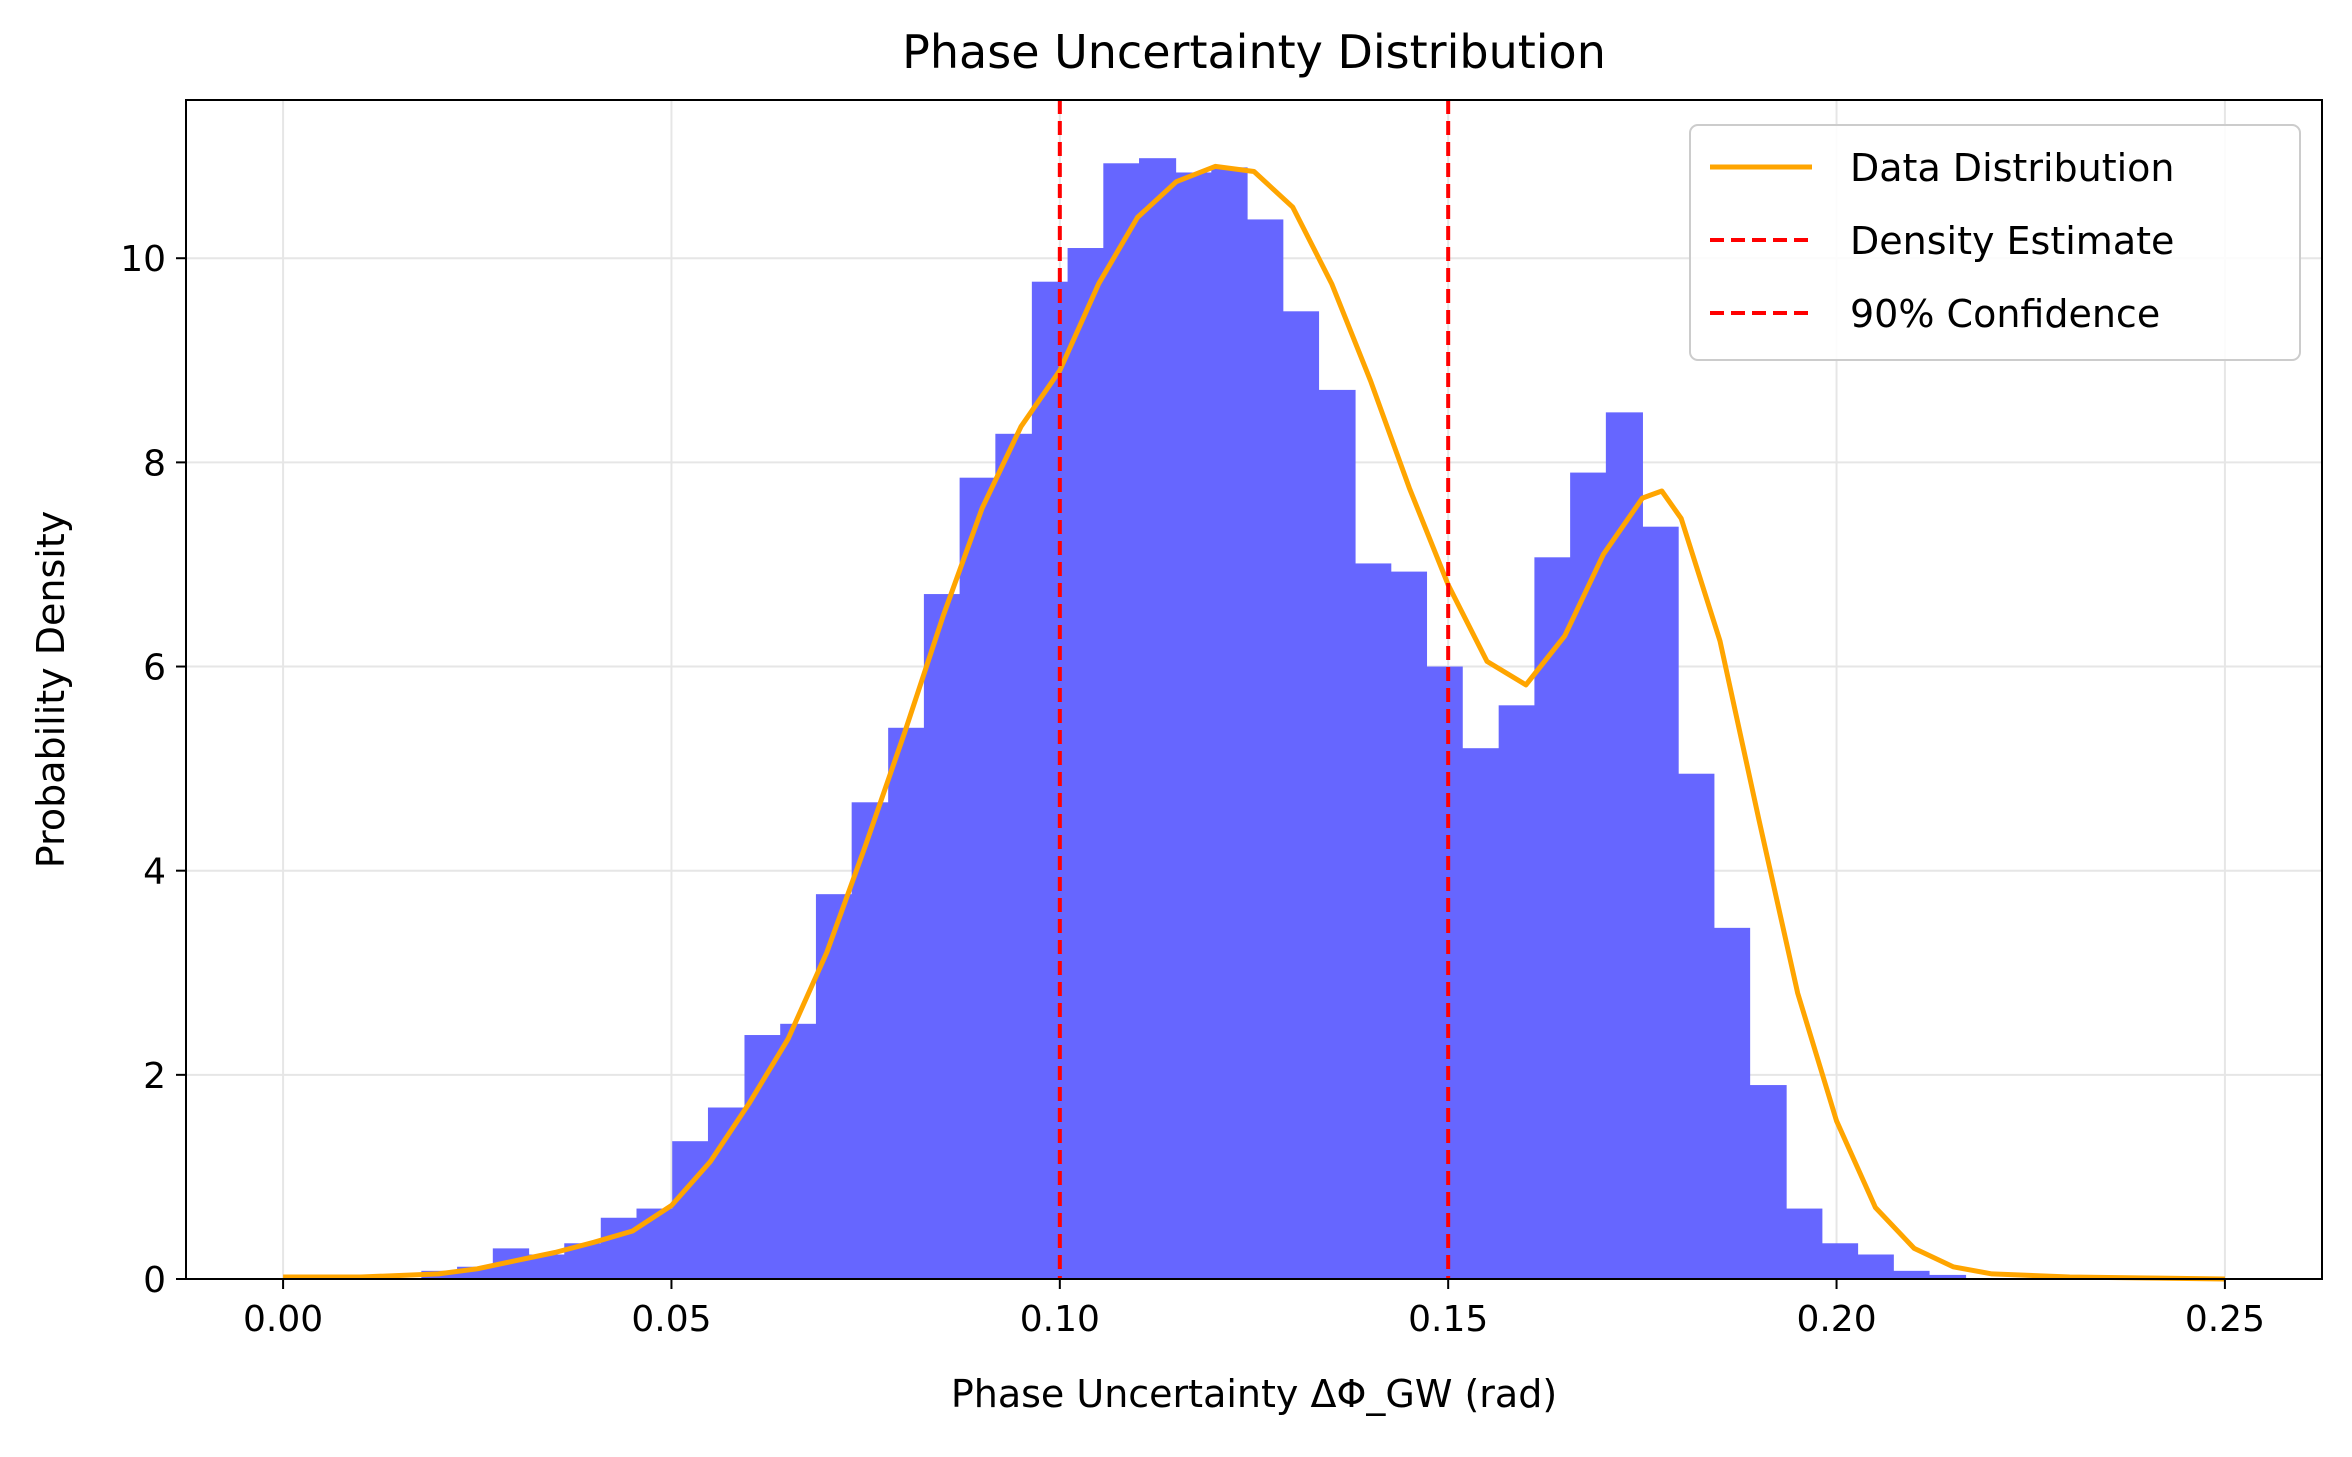  What do you see at coordinates (1254, 52) in the screenshot?
I see `chart-title: Phase Uncertainty Distribution` at bounding box center [1254, 52].